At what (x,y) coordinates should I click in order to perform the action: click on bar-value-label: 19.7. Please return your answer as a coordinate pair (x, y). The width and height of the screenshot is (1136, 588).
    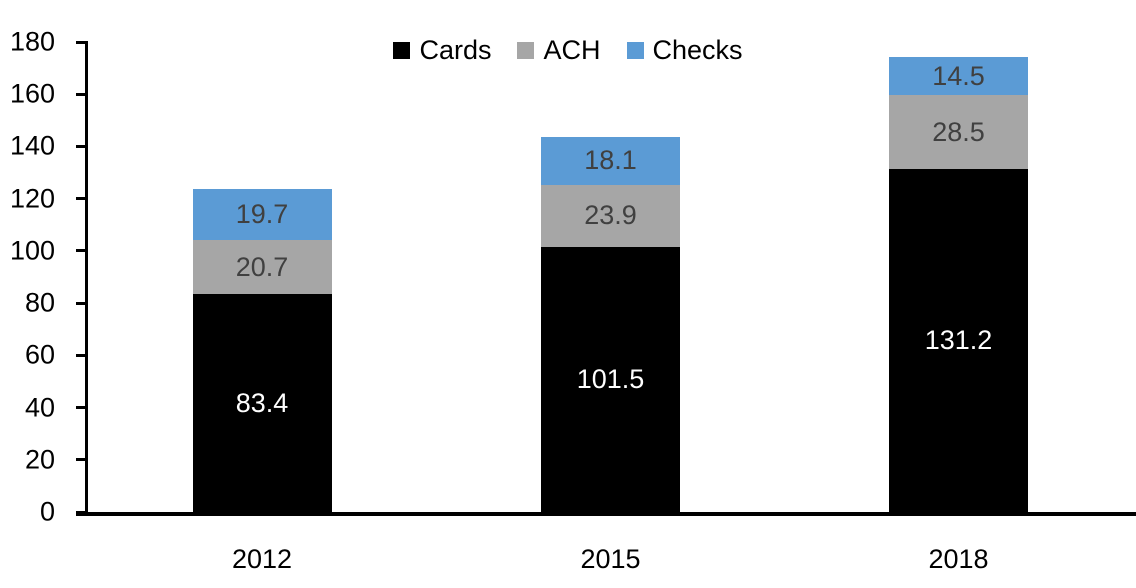
    Looking at the image, I should click on (262, 213).